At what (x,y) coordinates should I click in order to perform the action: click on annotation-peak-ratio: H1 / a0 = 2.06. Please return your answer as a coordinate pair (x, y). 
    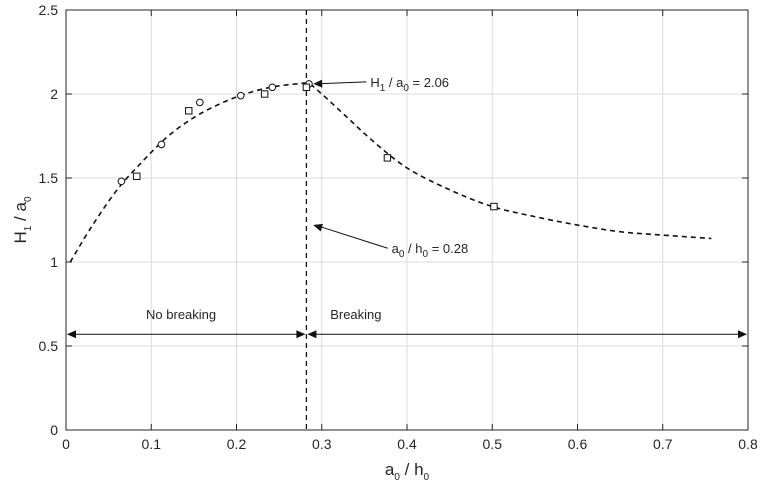
    Looking at the image, I should click on (409, 84).